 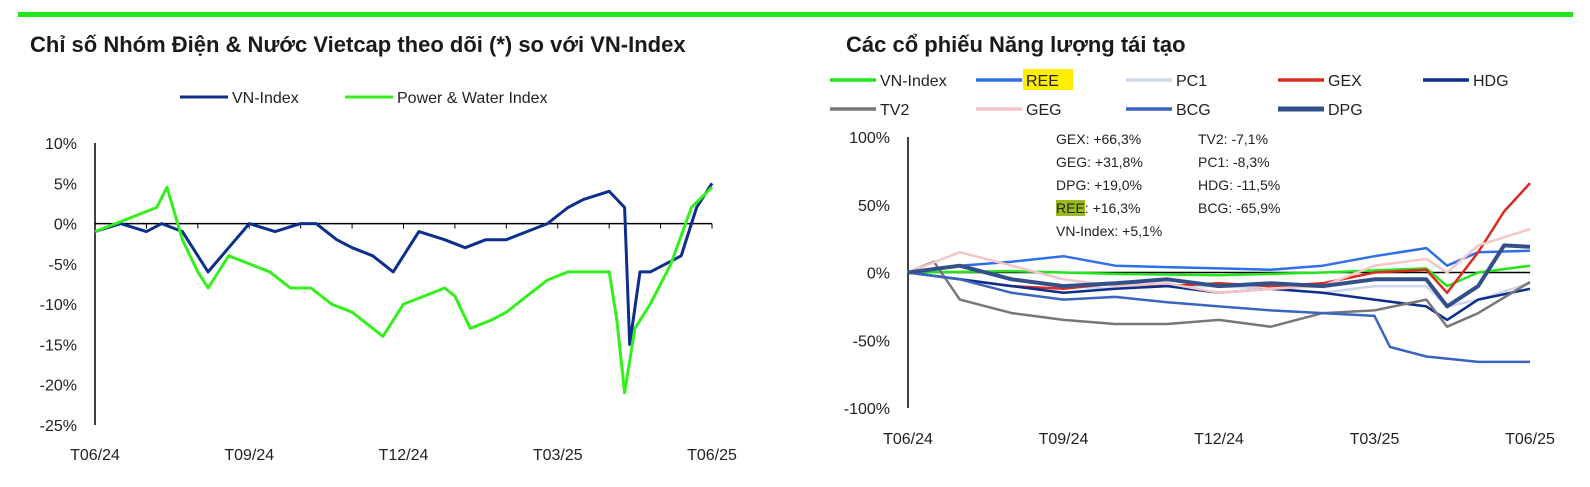 I want to click on legend-label-vn-index: VN-Index, so click(x=913, y=81).